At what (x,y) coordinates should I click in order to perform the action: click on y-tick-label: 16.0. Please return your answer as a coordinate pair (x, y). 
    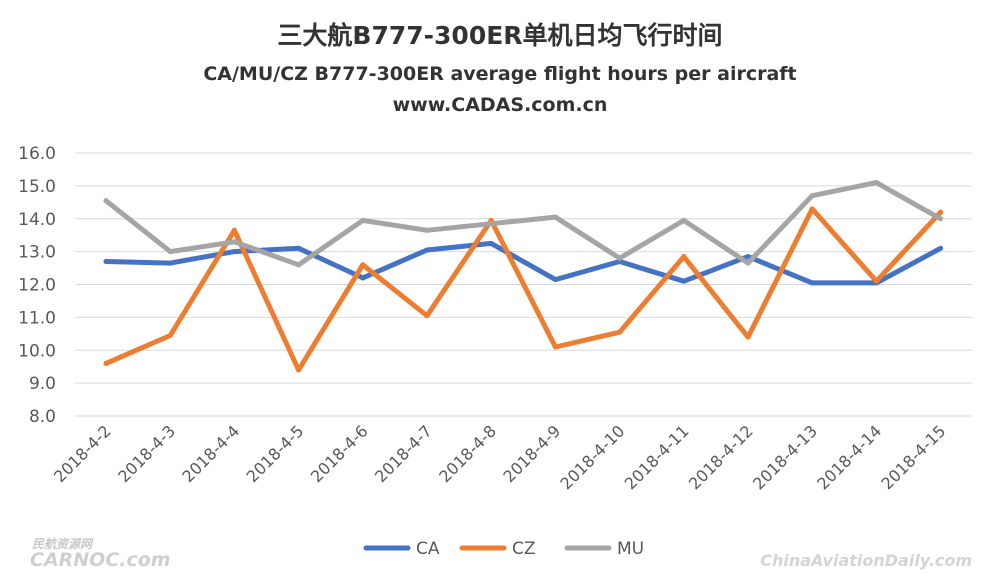
    Looking at the image, I should click on (37, 154).